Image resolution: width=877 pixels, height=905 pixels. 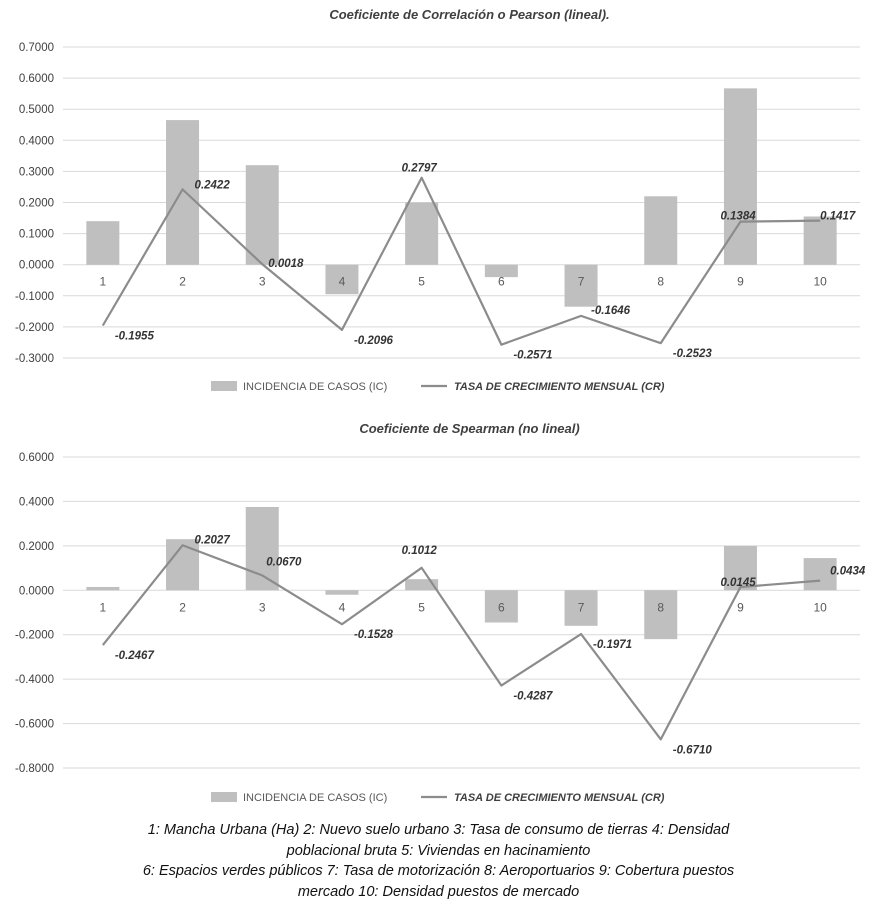 What do you see at coordinates (693, 750) in the screenshot?
I see `spearman-data-label: -0.6710` at bounding box center [693, 750].